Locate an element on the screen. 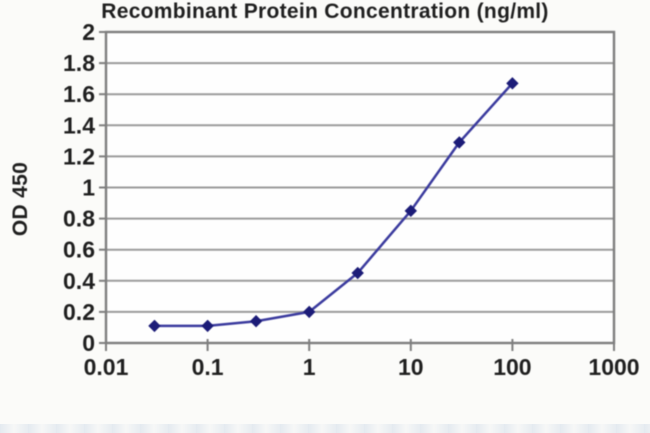 This screenshot has height=433, width=650. x-tick-label: 0.01 is located at coordinates (106, 367).